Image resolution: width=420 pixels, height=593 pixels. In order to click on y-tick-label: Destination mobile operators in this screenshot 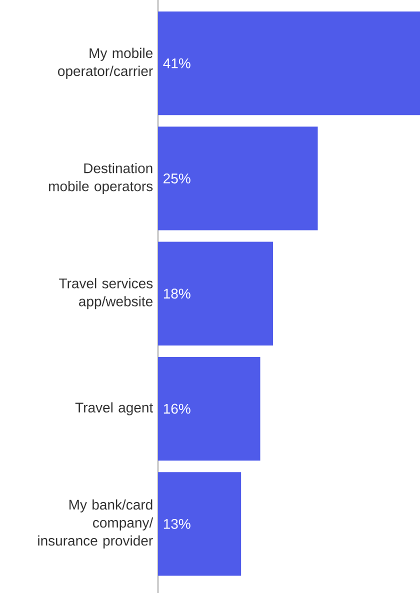, I will do `click(101, 178)`.